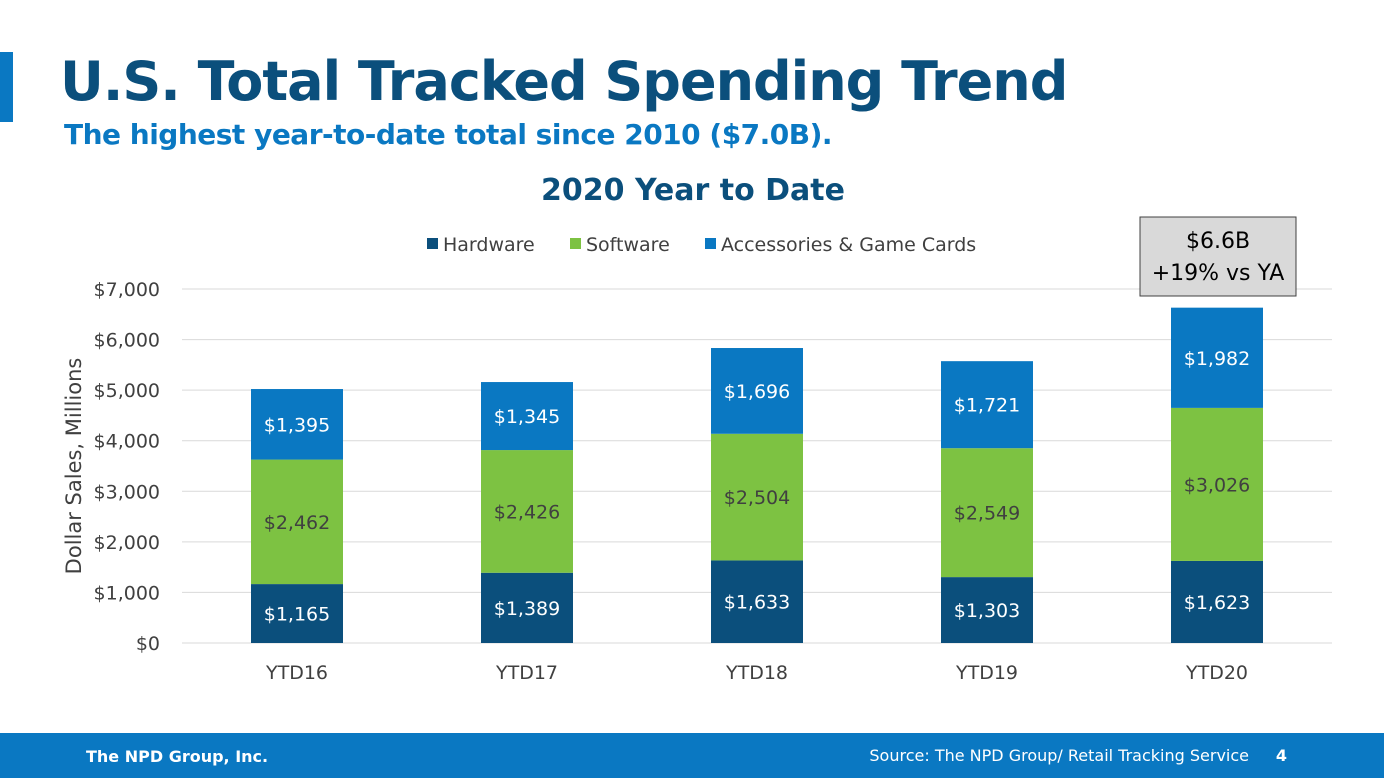  What do you see at coordinates (296, 673) in the screenshot?
I see `x-tick-label: YTD16` at bounding box center [296, 673].